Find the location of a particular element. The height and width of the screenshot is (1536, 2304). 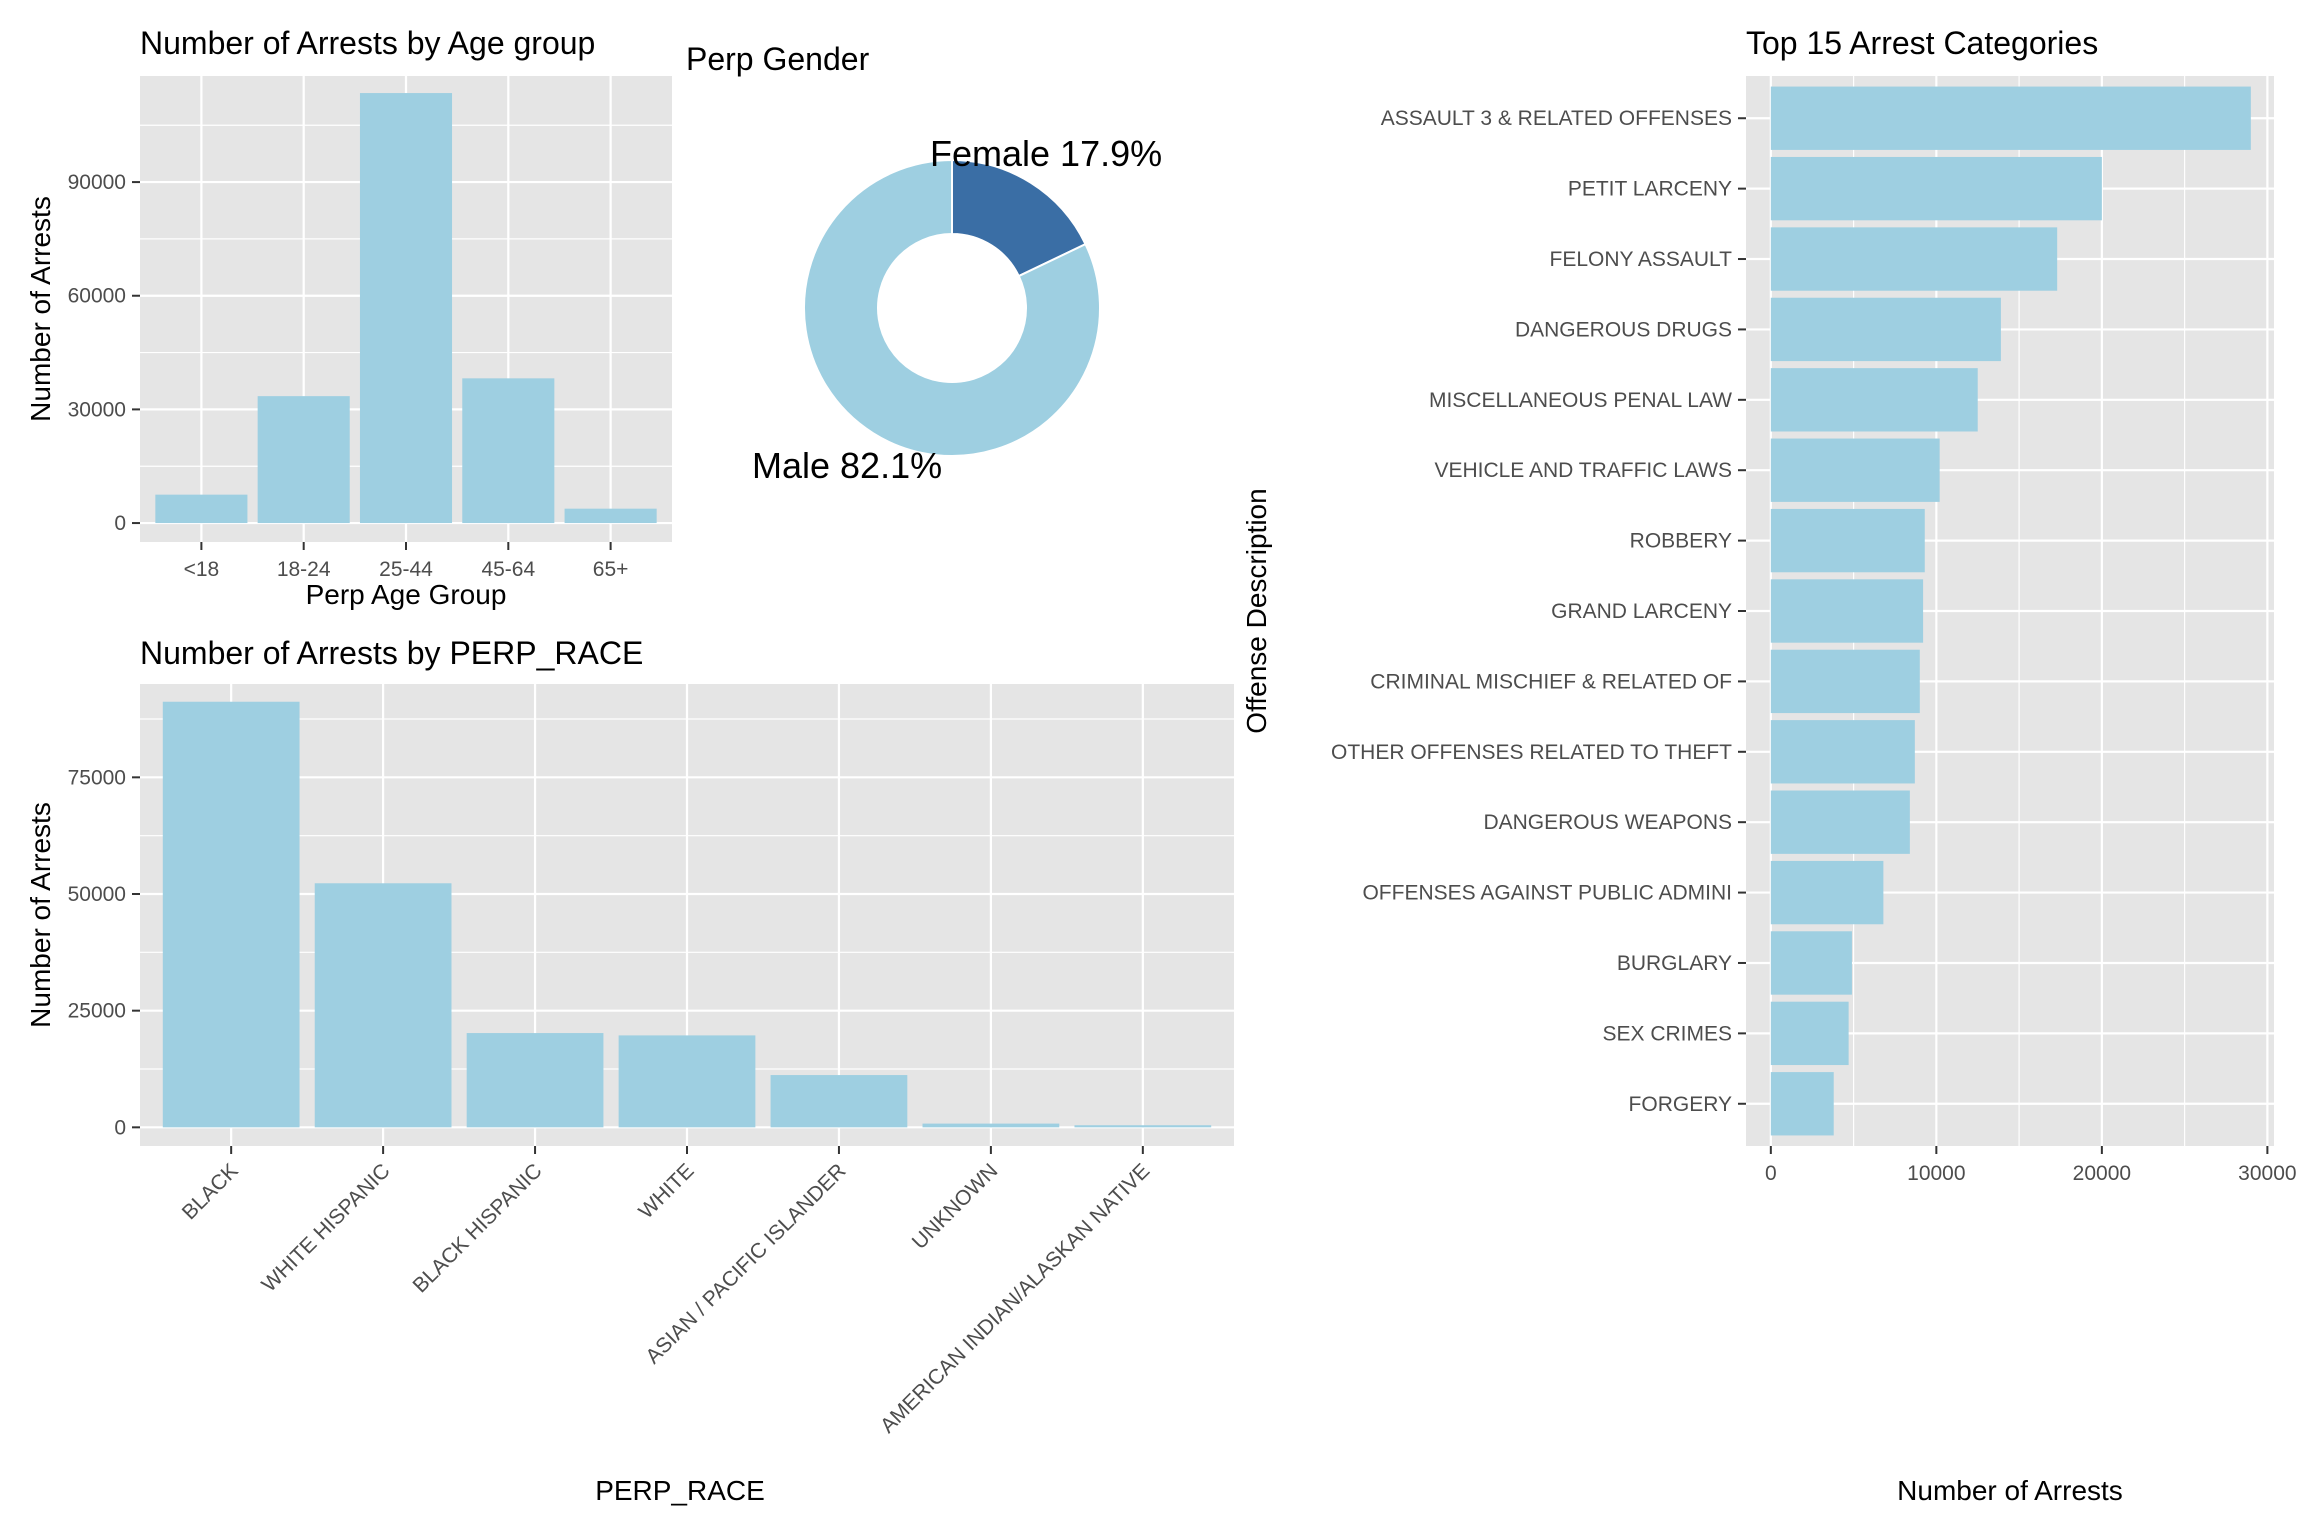

offense-y-tick-label: OFFENSES AGAINST PUBLIC ADMINI is located at coordinates (1547, 893).